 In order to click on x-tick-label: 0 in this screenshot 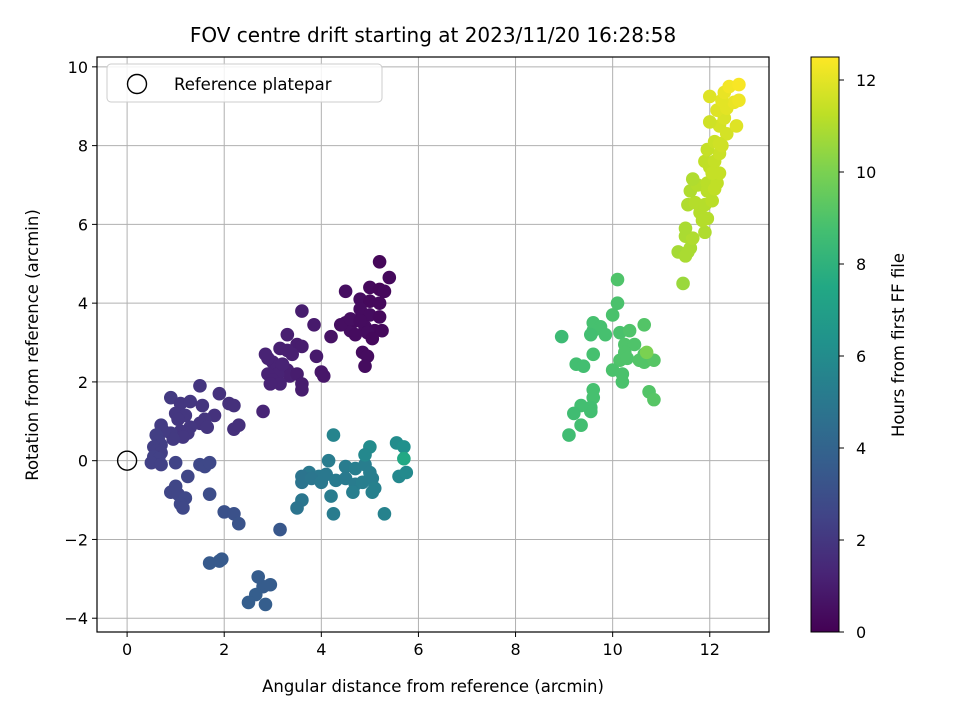, I will do `click(127, 649)`.